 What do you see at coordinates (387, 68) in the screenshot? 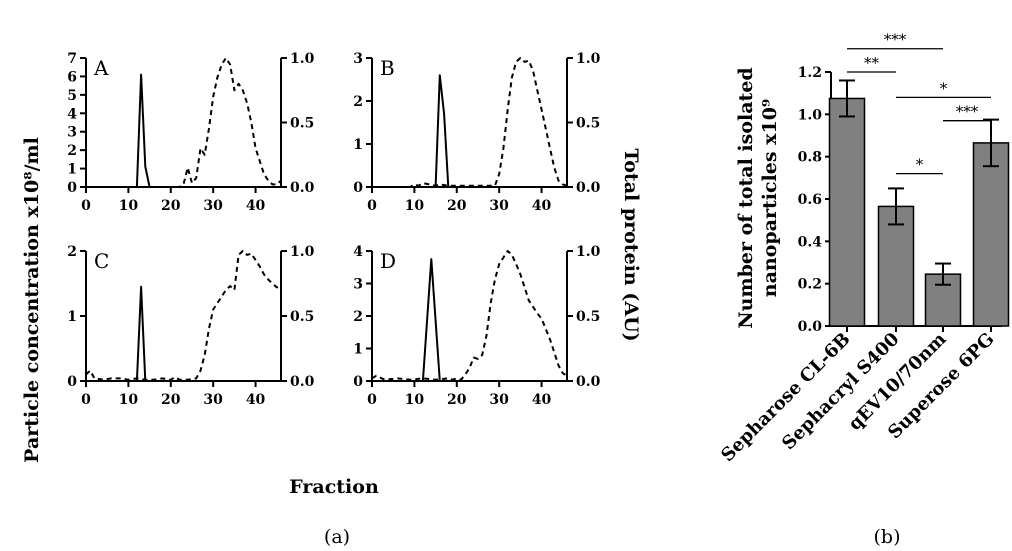
I see `panel-b-letter: B` at bounding box center [387, 68].